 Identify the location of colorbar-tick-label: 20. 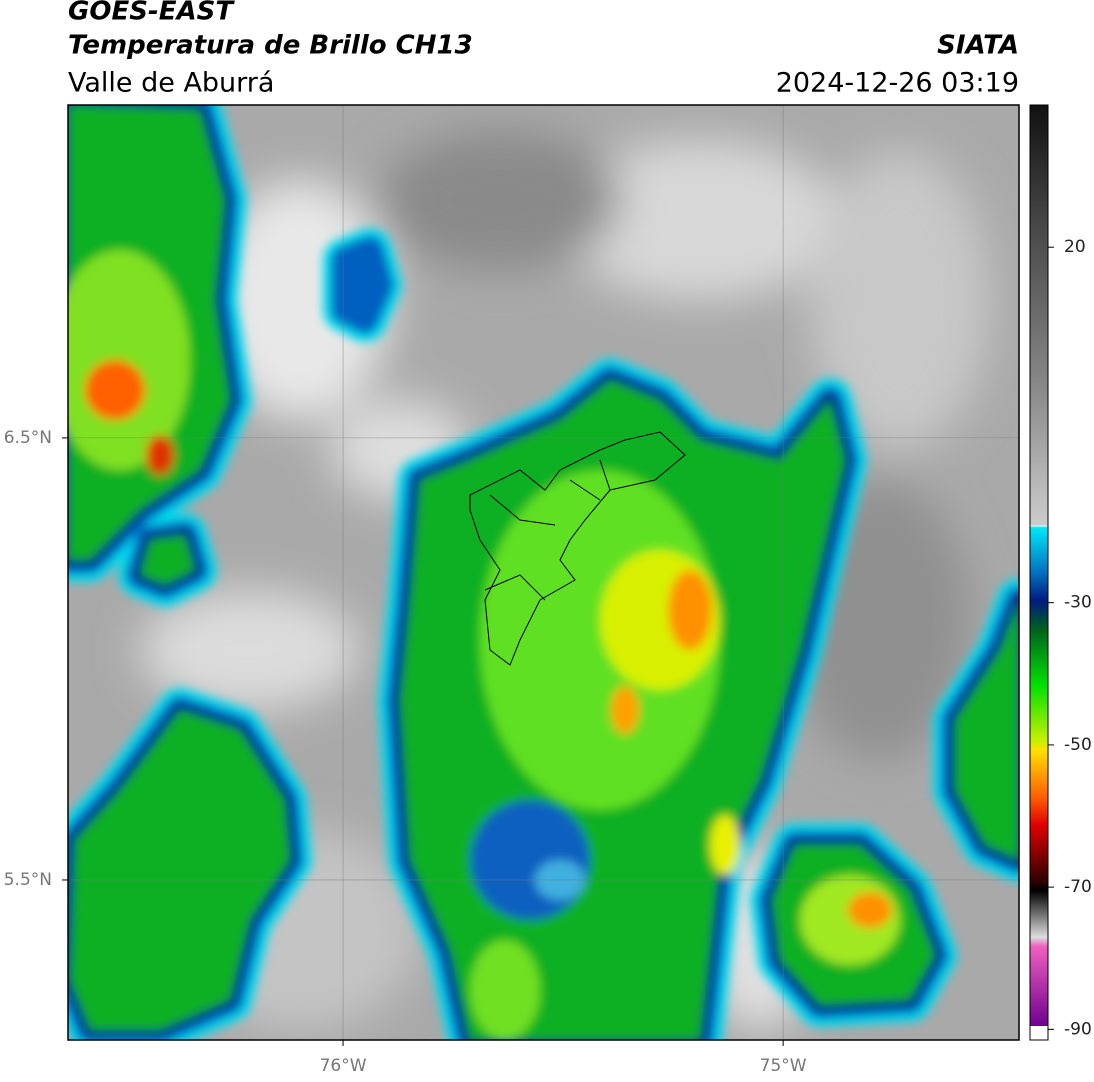
(1075, 247).